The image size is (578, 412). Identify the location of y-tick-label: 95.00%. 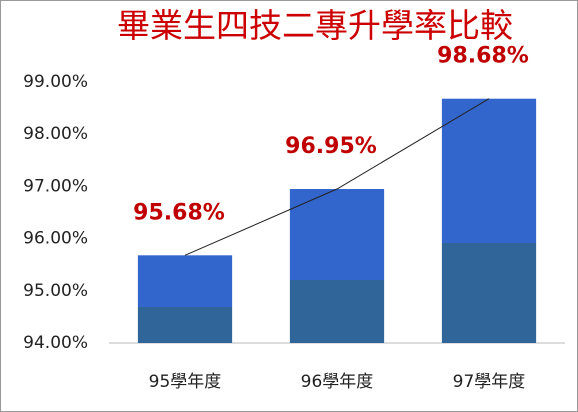
(55, 291).